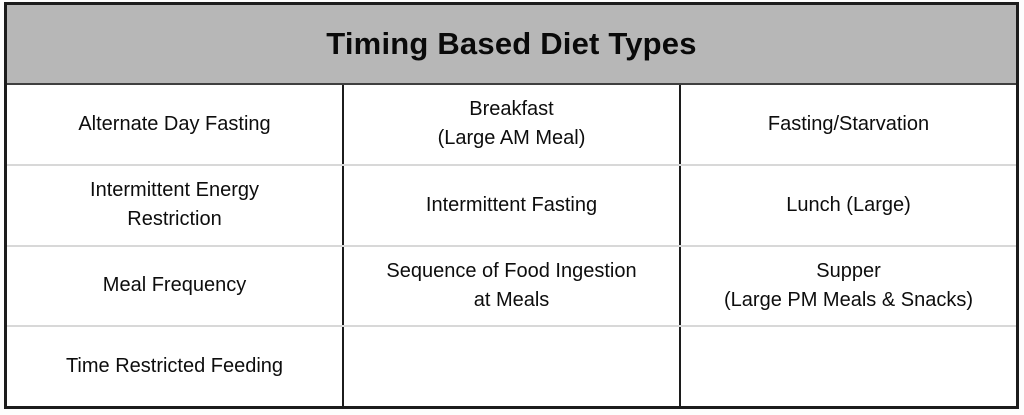  I want to click on cell-sequence-of-food-ingestion: Sequence of Food Ingestion at Meals, so click(511, 286).